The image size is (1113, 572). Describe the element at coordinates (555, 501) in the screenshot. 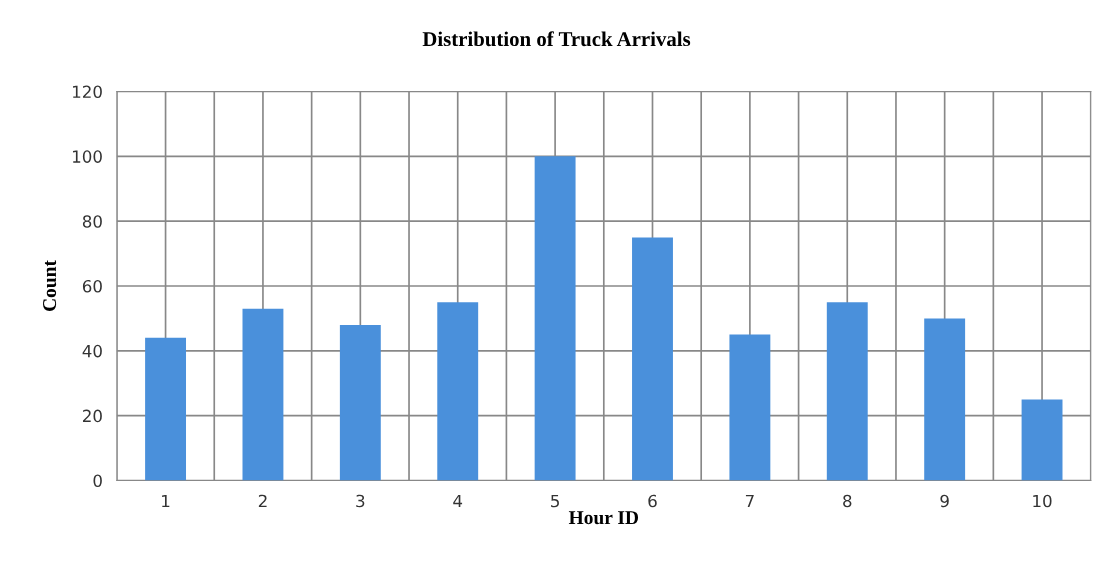

I see `x-tick-label: 5` at that location.